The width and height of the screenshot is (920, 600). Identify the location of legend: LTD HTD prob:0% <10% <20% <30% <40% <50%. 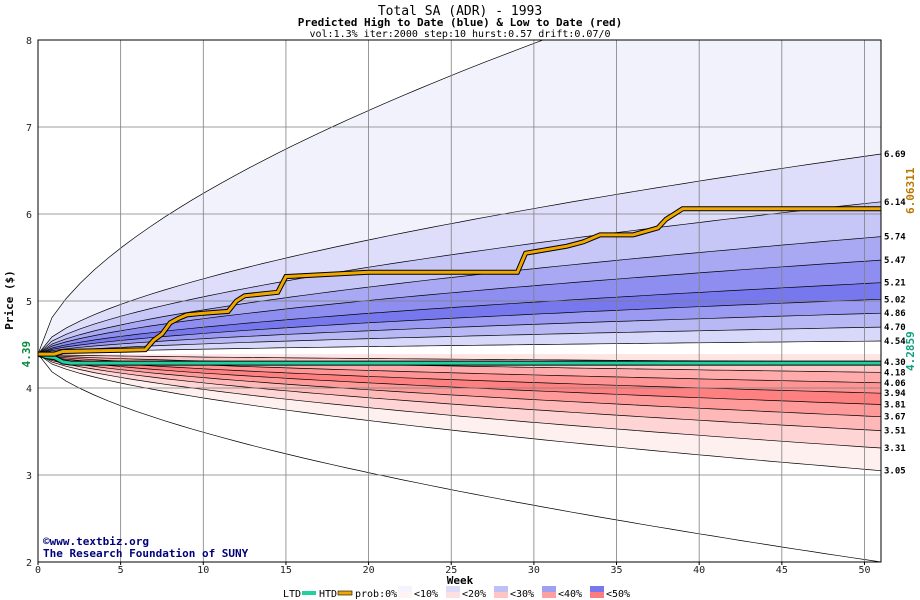
(456, 593).